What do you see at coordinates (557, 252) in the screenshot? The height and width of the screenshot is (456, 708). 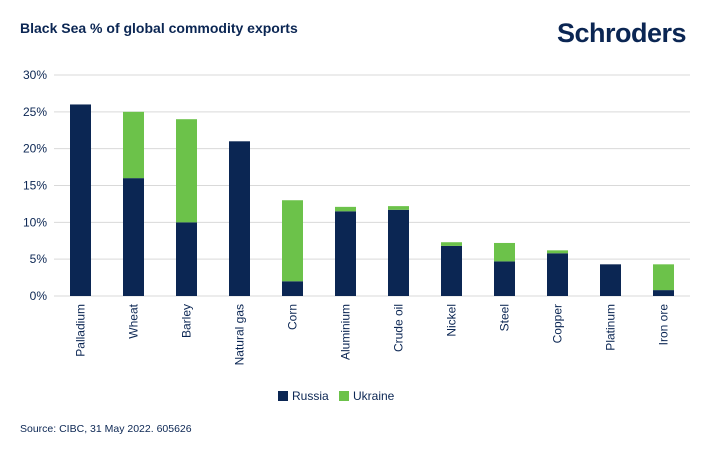 I see `bar-ukraine-copper` at bounding box center [557, 252].